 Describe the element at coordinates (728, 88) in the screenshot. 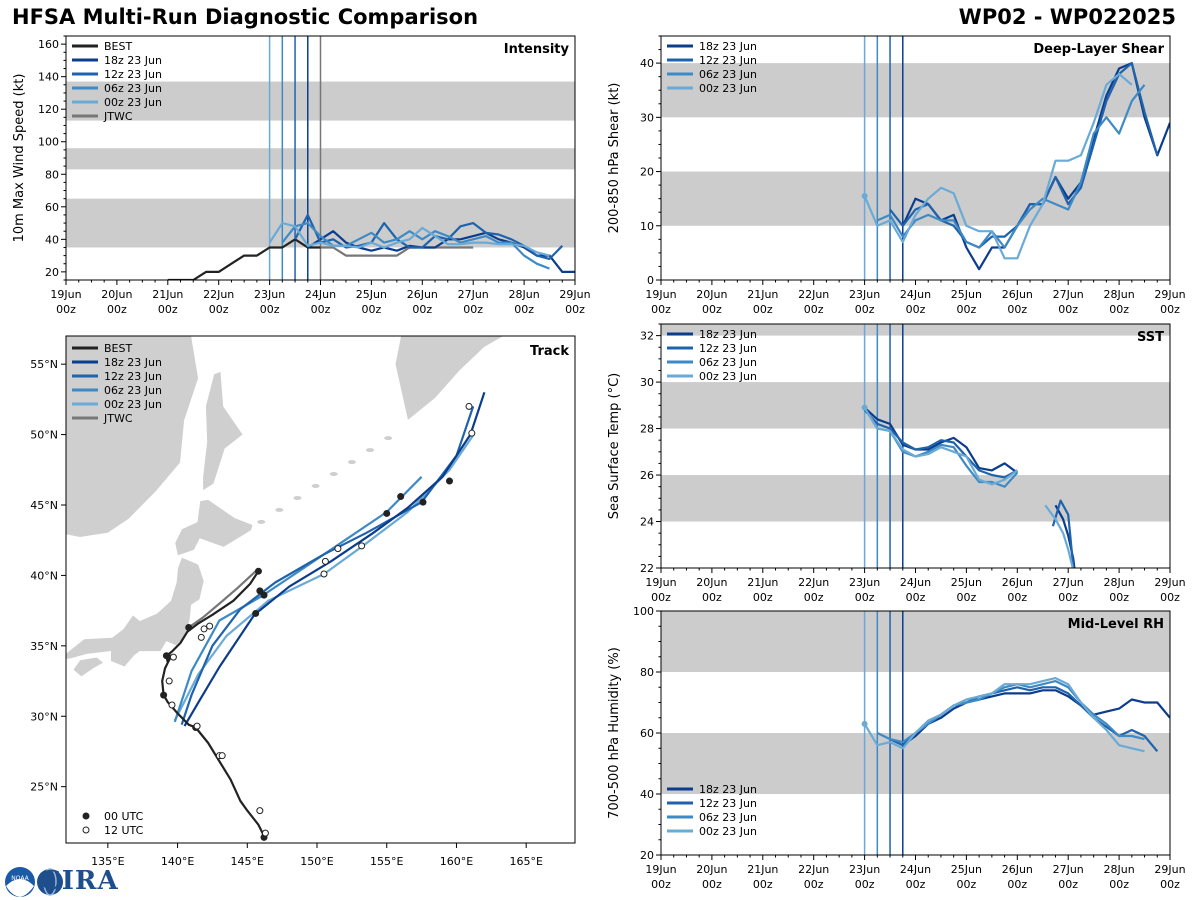

I see `shear-legend-label: 00z 23 Jun` at that location.